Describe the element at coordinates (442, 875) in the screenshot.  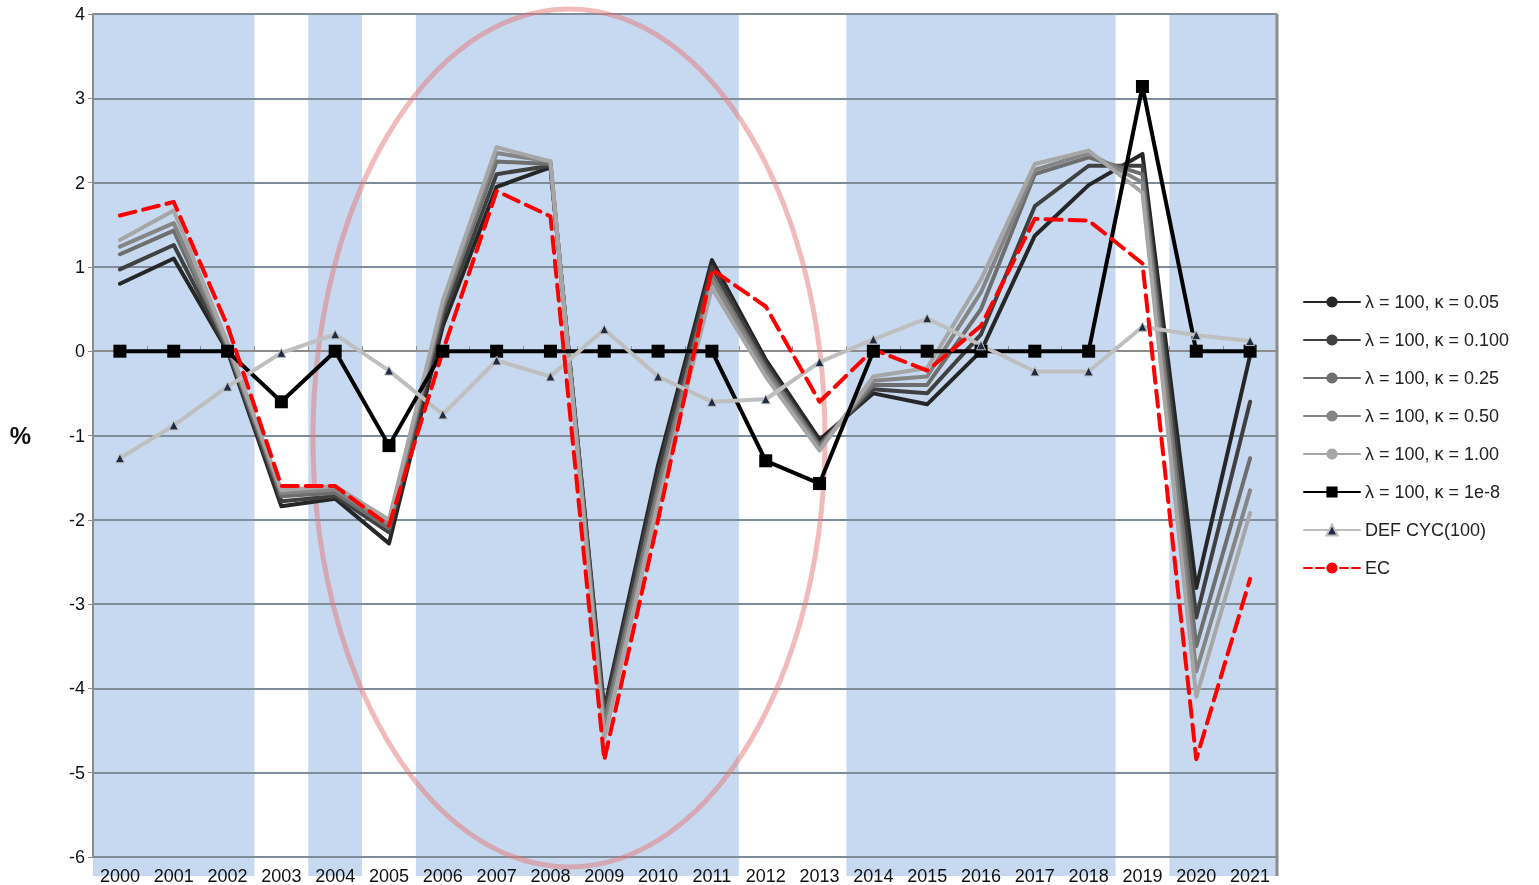
I see `x-tick-label: 2006` at that location.